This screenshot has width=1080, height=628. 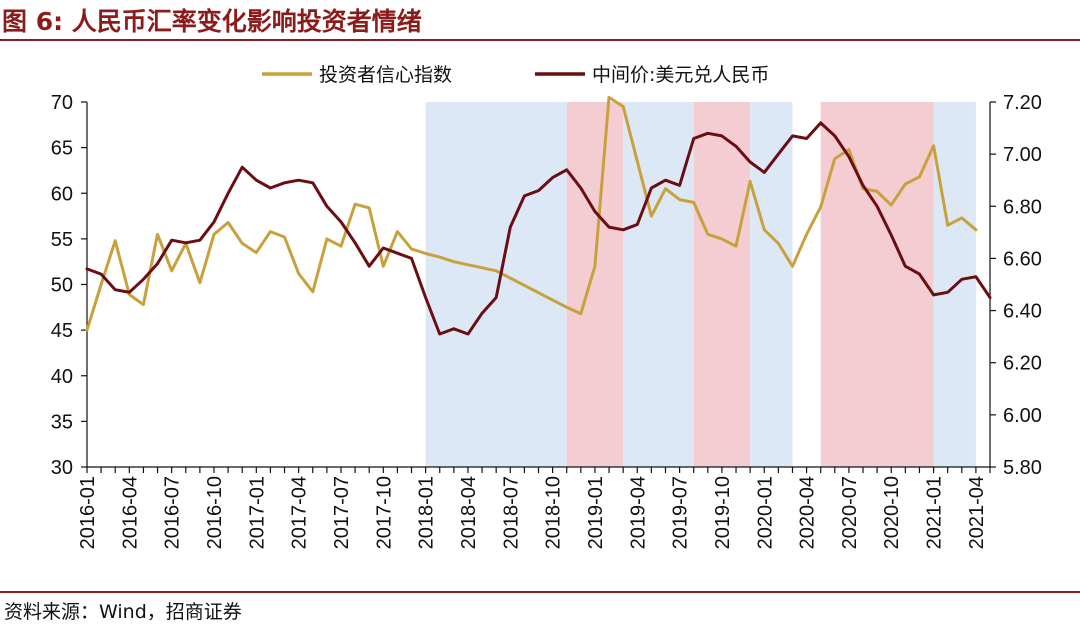 What do you see at coordinates (1022, 364) in the screenshot?
I see `right-tick-label: 6.20` at bounding box center [1022, 364].